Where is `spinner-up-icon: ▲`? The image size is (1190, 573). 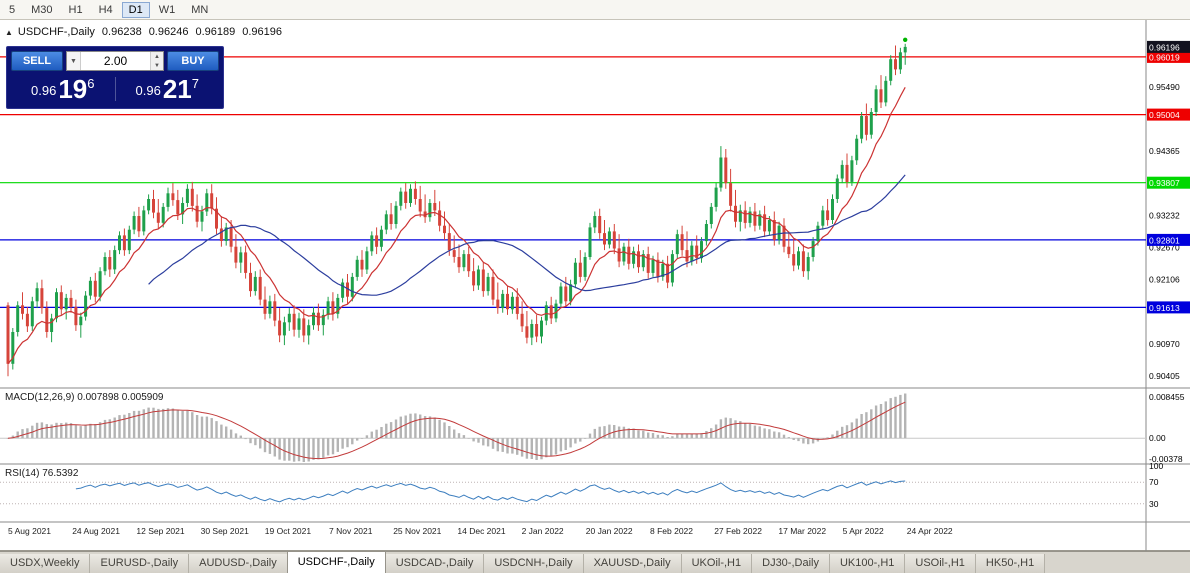
spinner-up-icon: ▲ is located at coordinates (157, 56).